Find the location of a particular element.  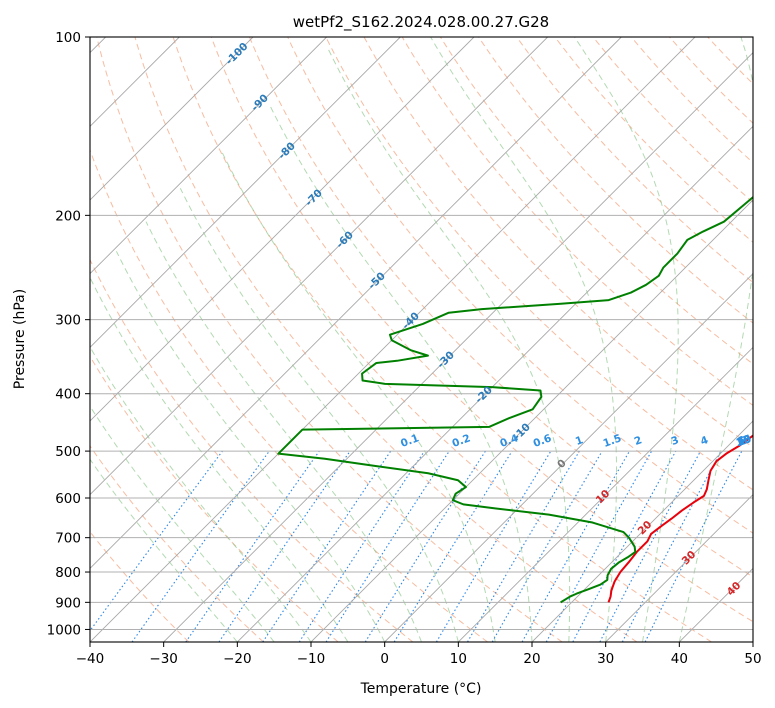

y-tick-label: 300 is located at coordinates (68, 321).